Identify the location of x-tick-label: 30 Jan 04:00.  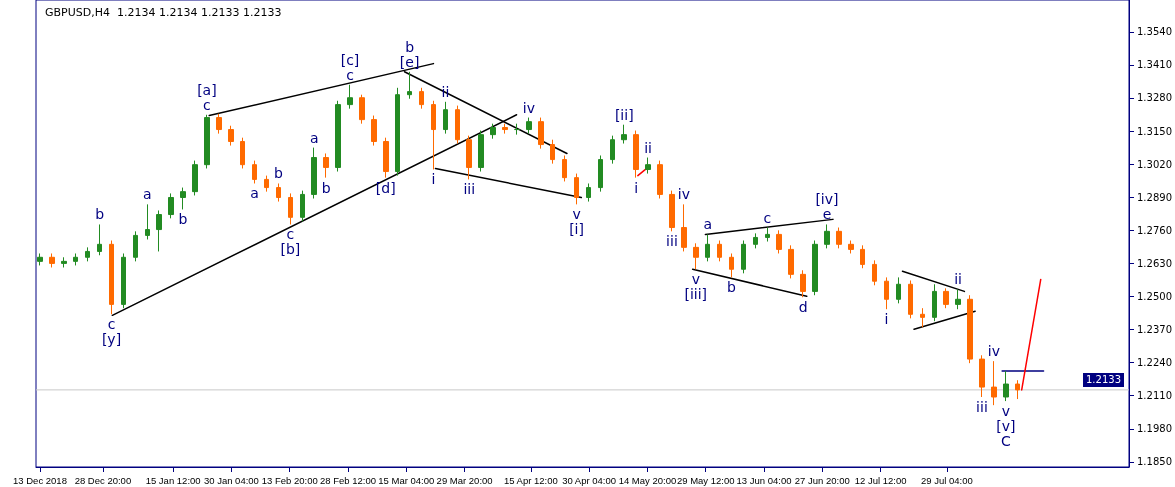
(231, 480).